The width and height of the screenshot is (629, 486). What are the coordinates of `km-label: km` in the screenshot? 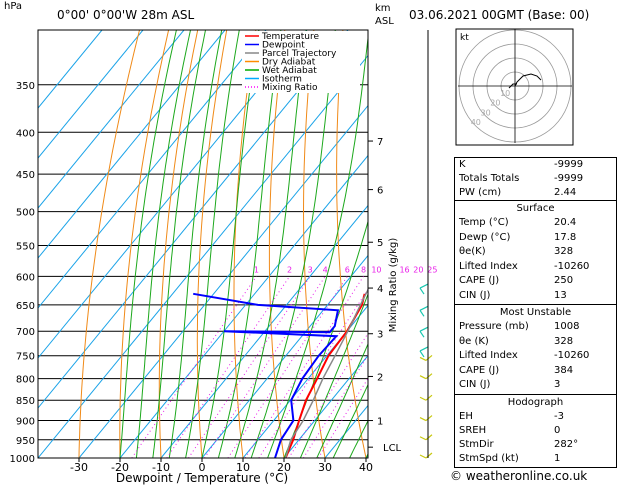 It's located at (383, 8).